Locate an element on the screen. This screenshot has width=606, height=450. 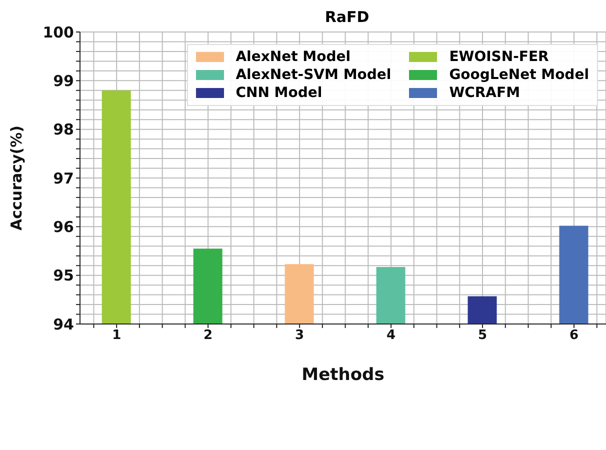
x-tick-label: 3 is located at coordinates (299, 336).